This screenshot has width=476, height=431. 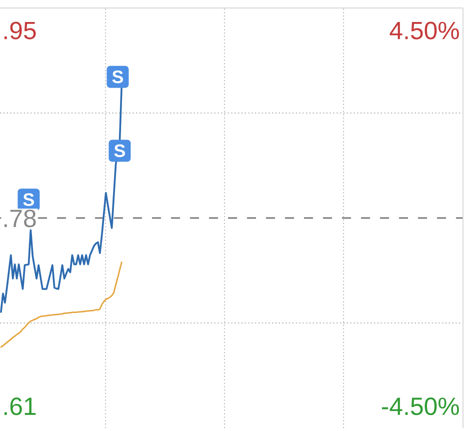 I want to click on y2-tick-label: 4.50%, so click(x=424, y=31).